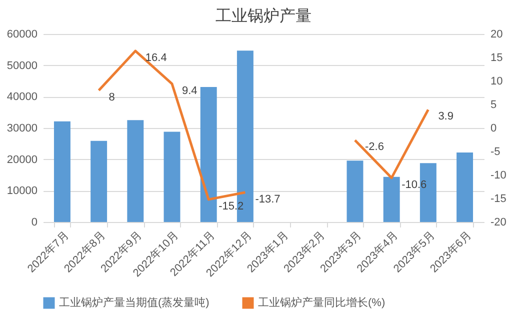 The height and width of the screenshot is (319, 512). Describe the element at coordinates (496, 58) in the screenshot. I see `y2-tick-label: 15` at that location.